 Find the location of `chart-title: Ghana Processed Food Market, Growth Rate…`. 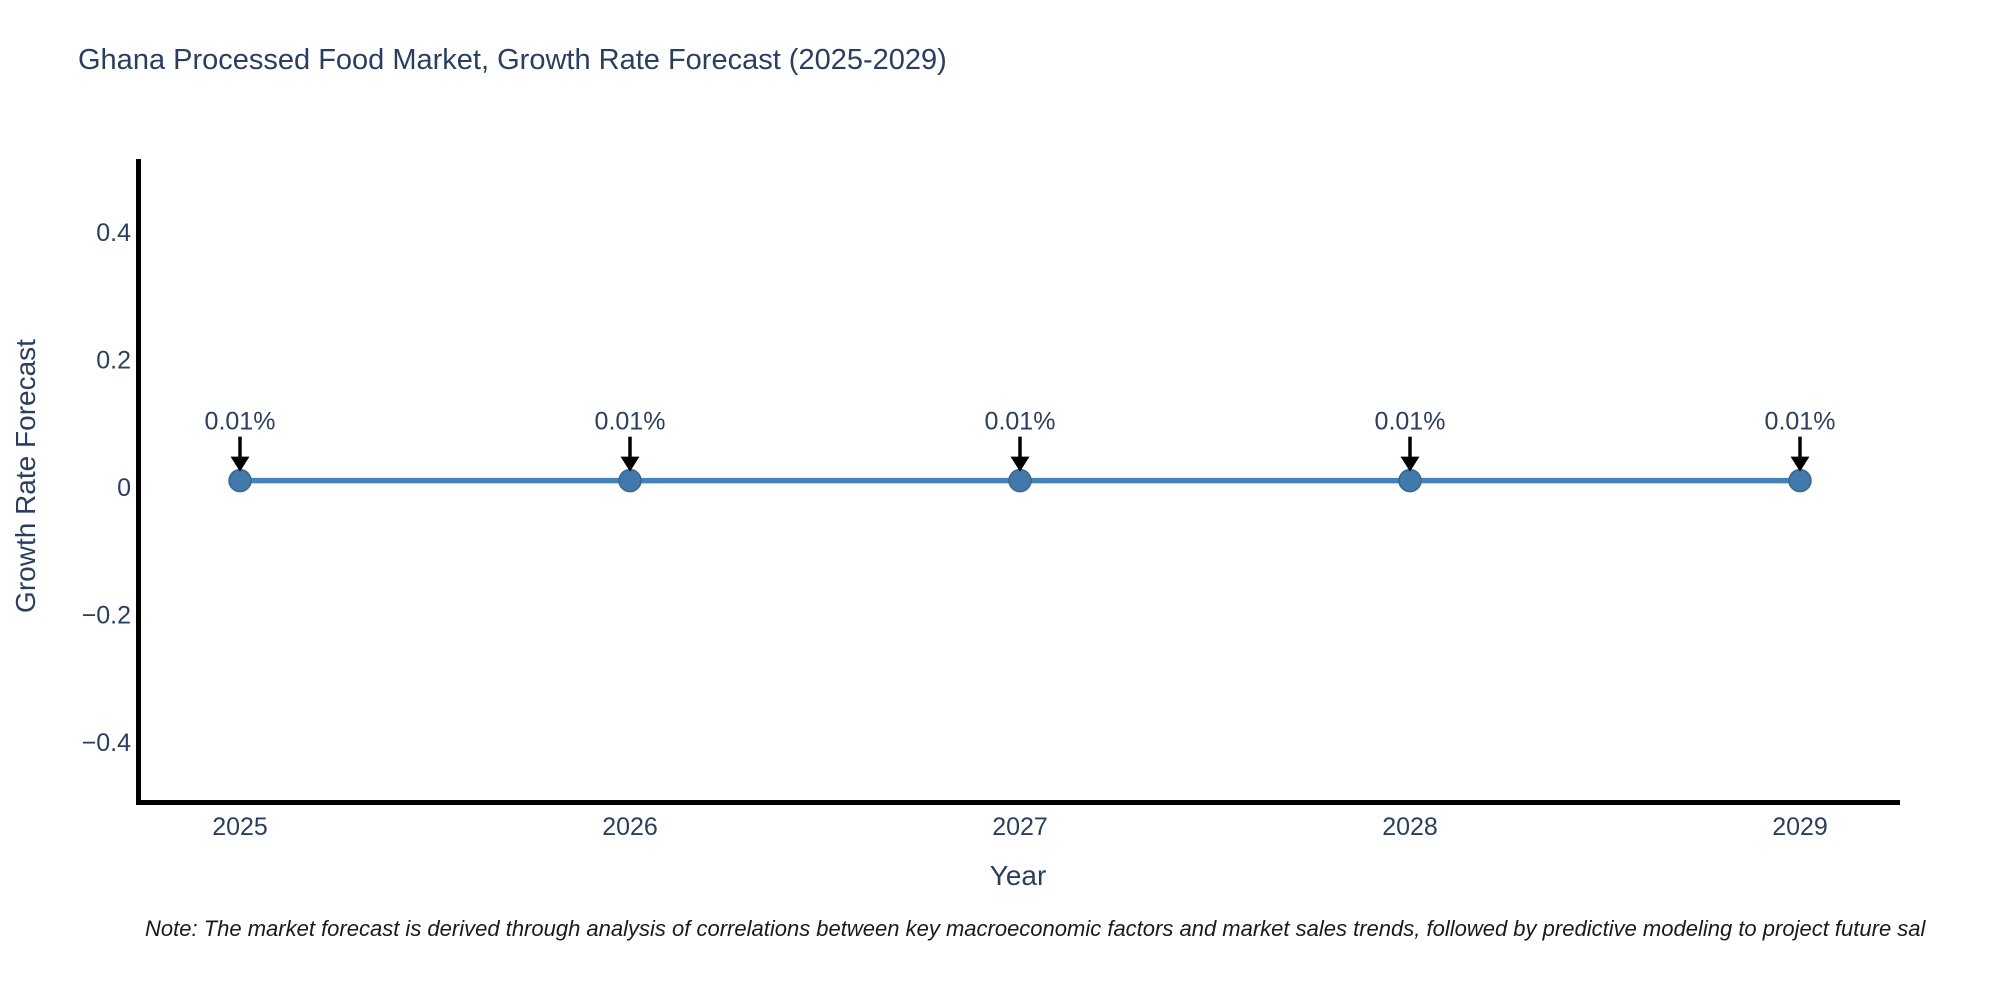

chart-title: Ghana Processed Food Market, Growth Rate… is located at coordinates (512, 60).